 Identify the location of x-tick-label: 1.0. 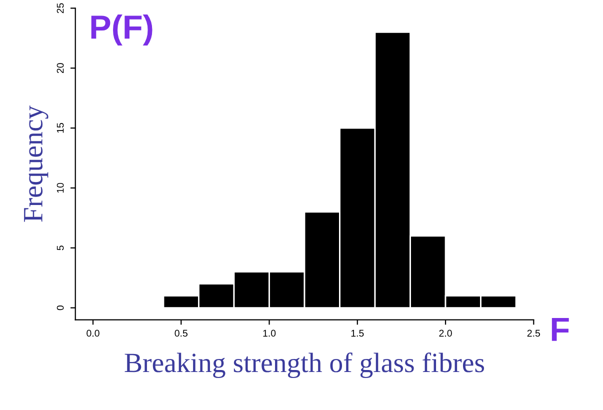
(269, 333).